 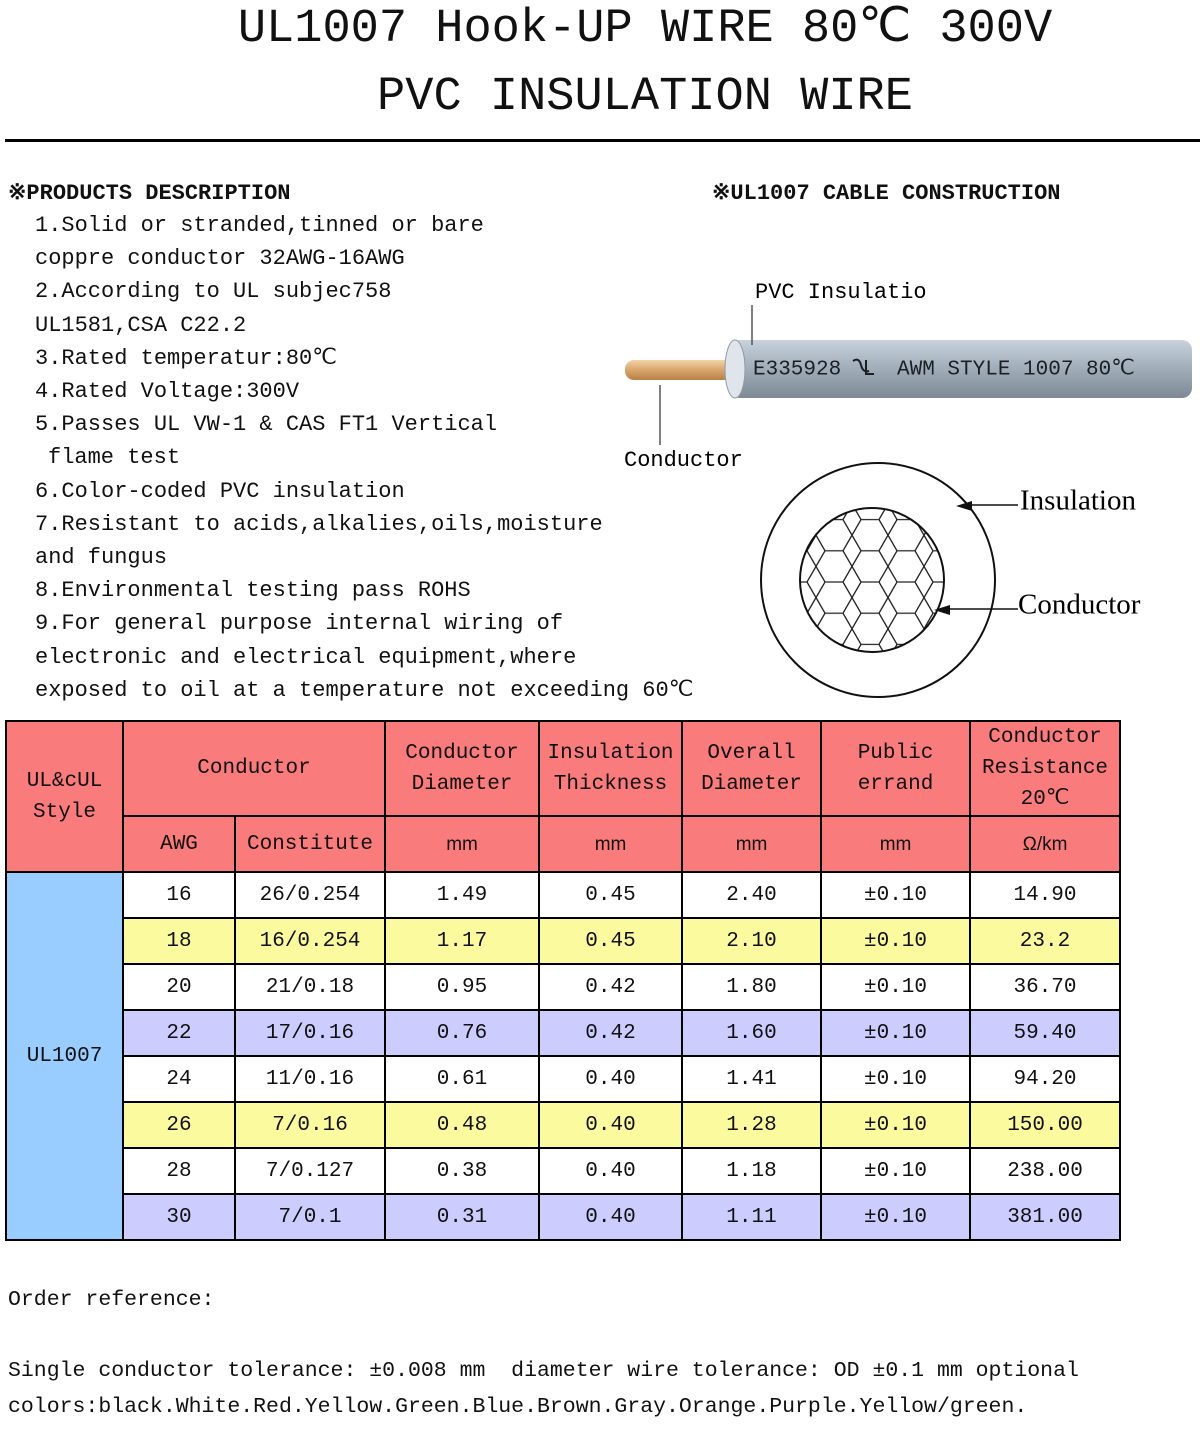 What do you see at coordinates (186, 358) in the screenshot?
I see `description-line: 3.Rated temperatur:80℃` at bounding box center [186, 358].